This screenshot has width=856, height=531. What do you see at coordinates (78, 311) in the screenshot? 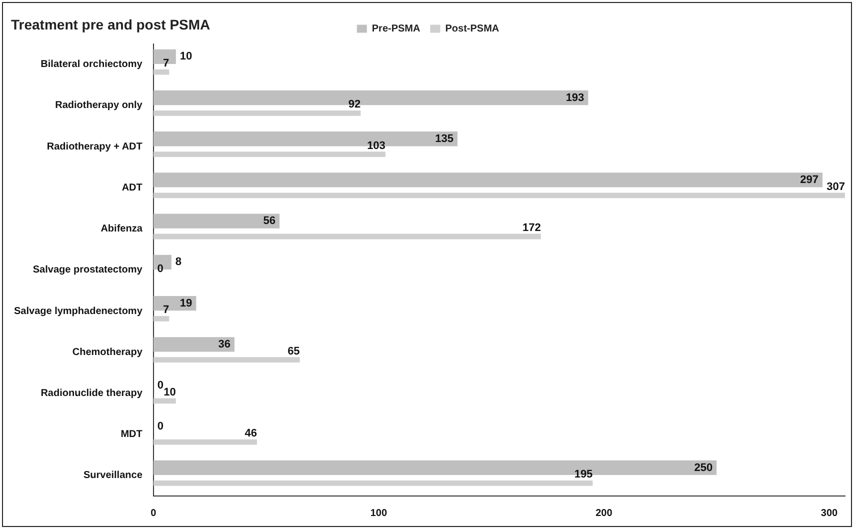
I see `y-tick-label: Salvage lymphadenectomy` at bounding box center [78, 311].